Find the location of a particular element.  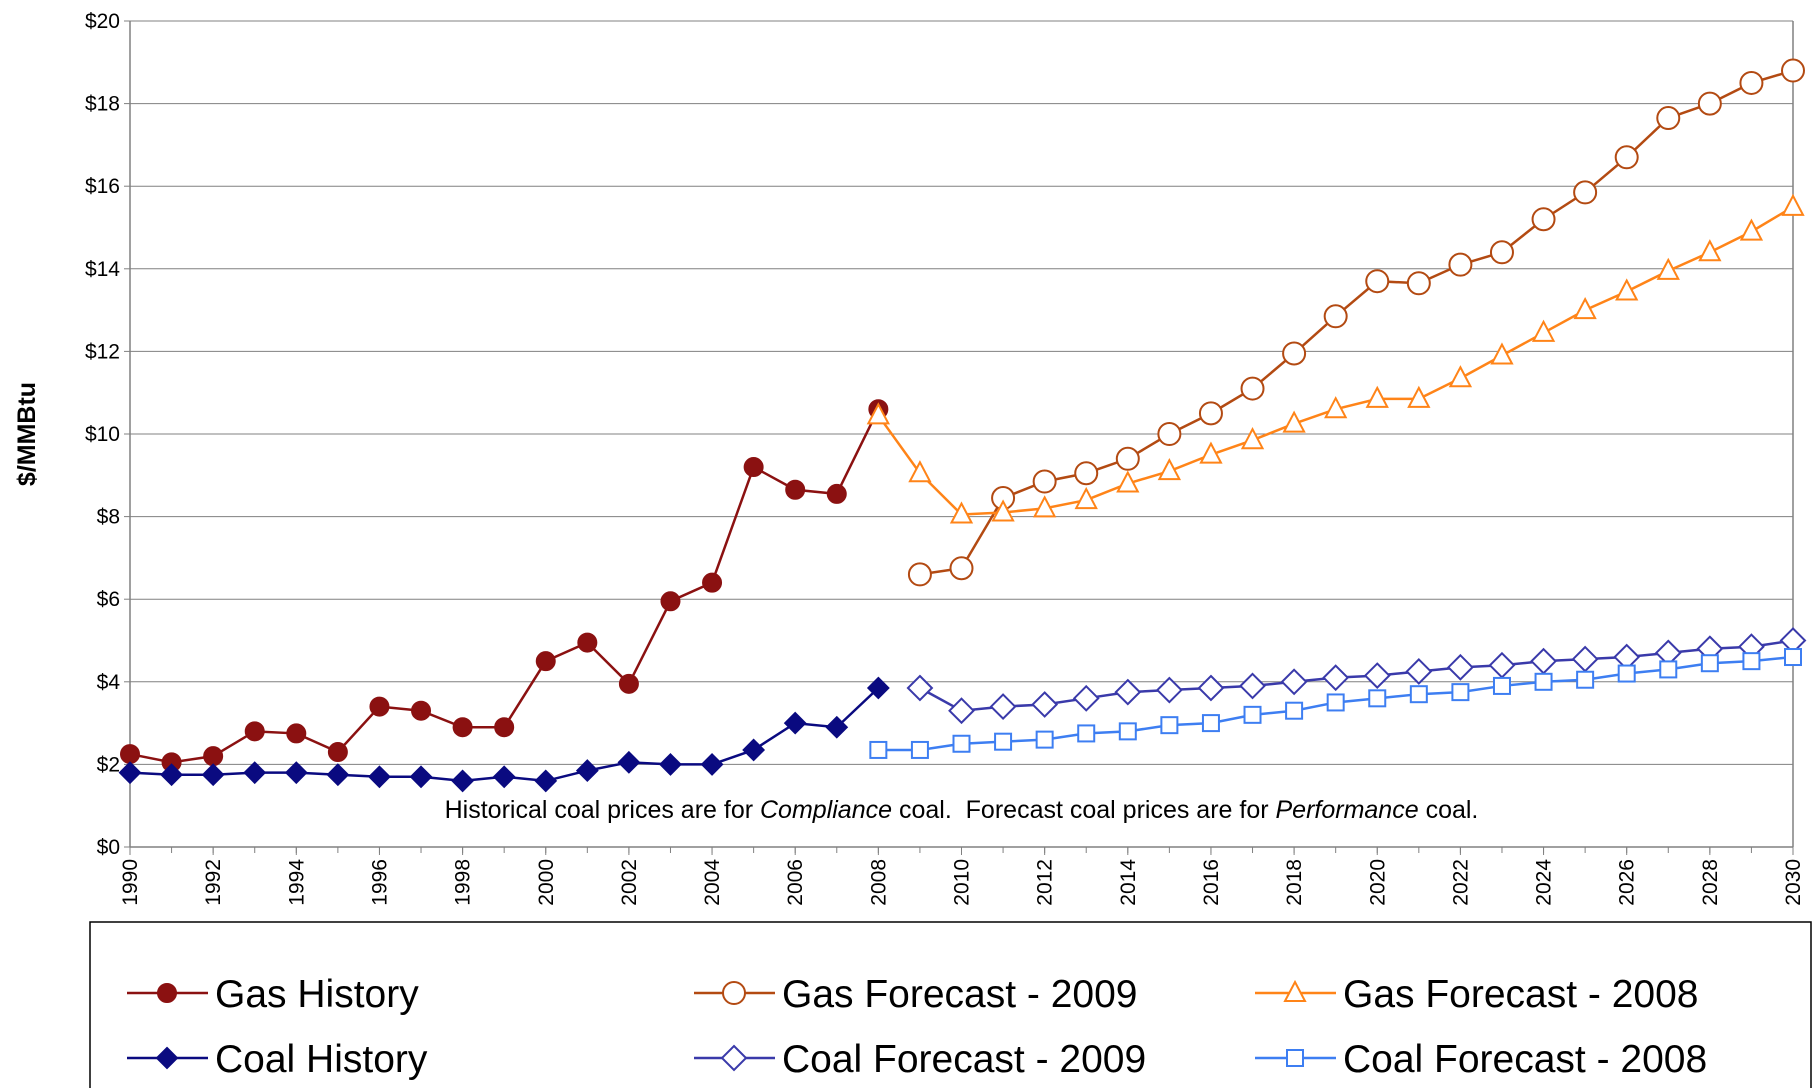

y-tick-label: $0 is located at coordinates (108, 847).